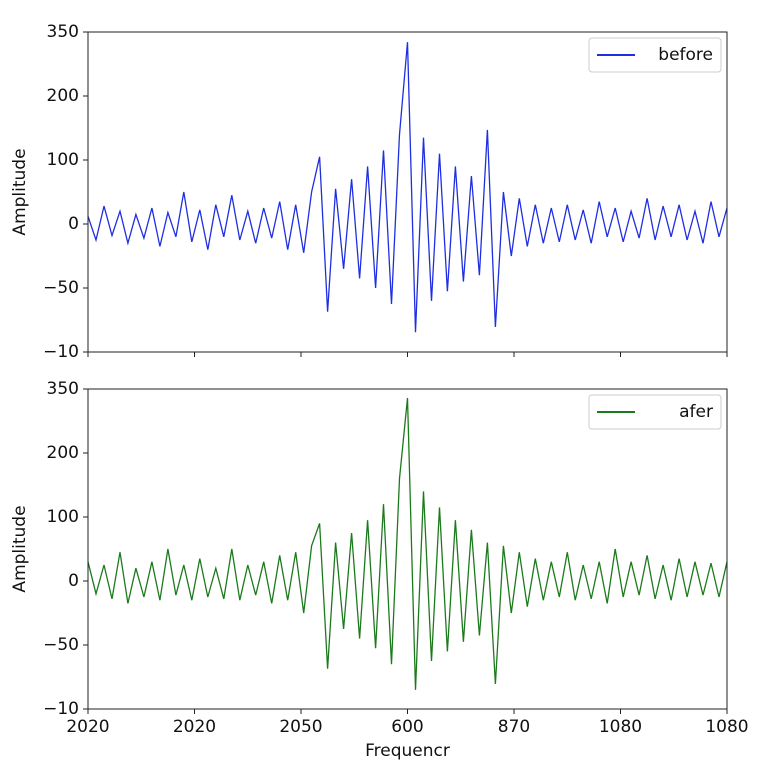  What do you see at coordinates (407, 751) in the screenshot?
I see `x-axis-label: Frequencr` at bounding box center [407, 751].